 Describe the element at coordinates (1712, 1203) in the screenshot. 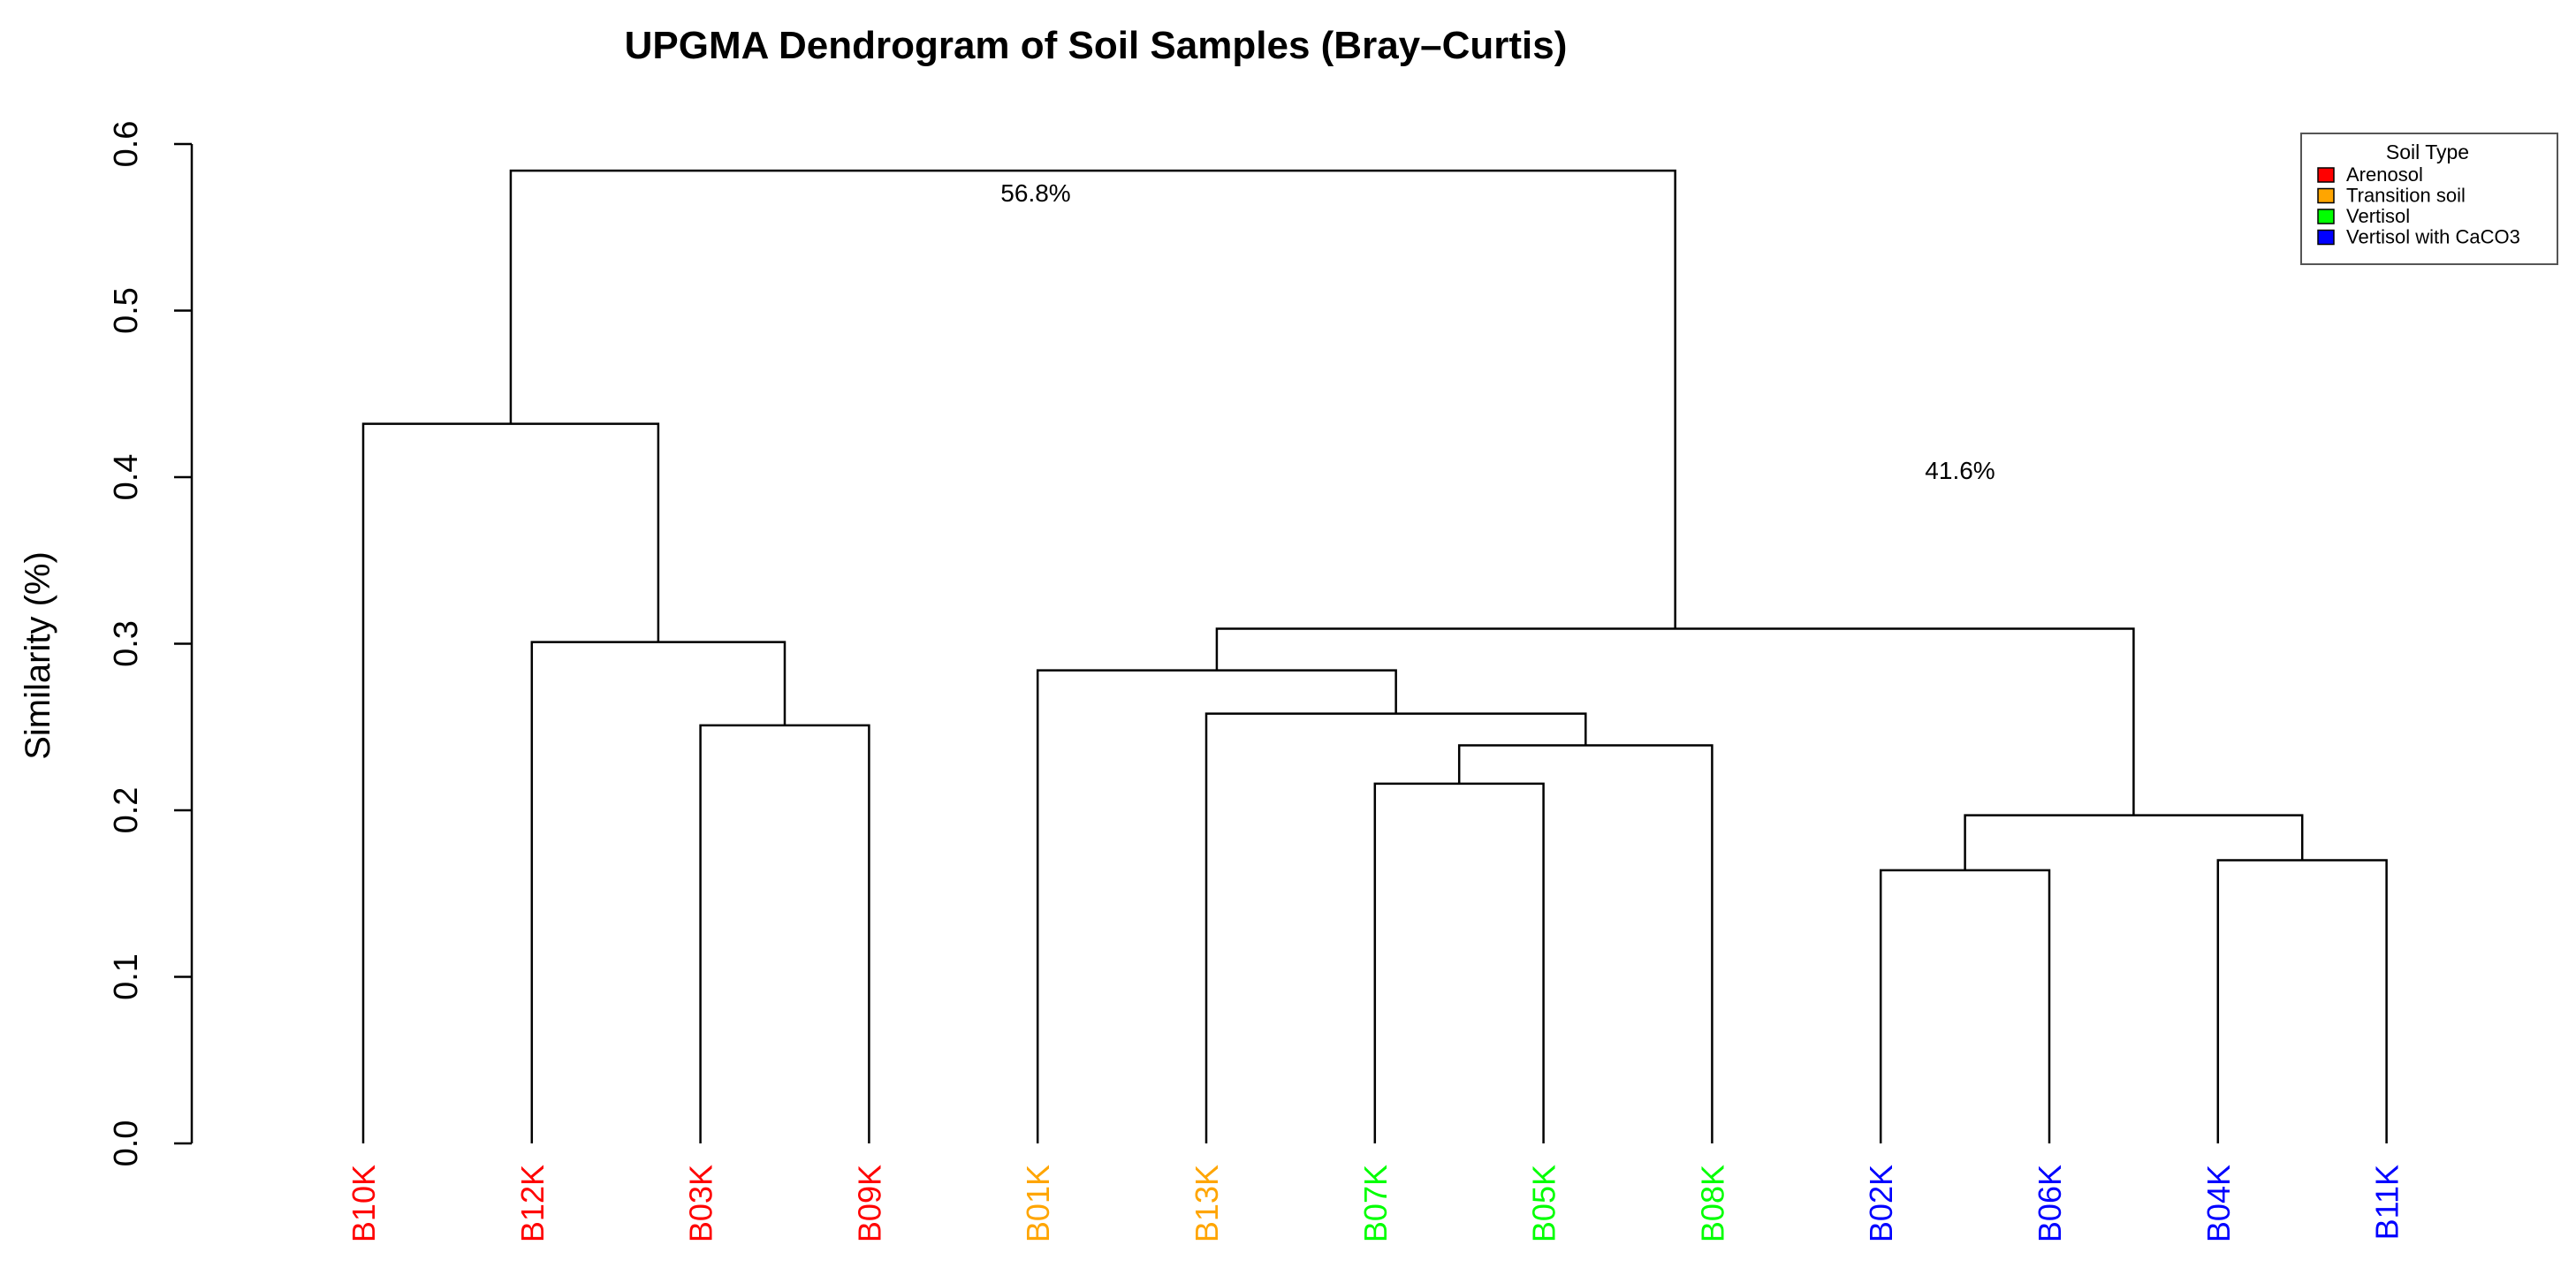

I see `leaf-label: B08K` at that location.